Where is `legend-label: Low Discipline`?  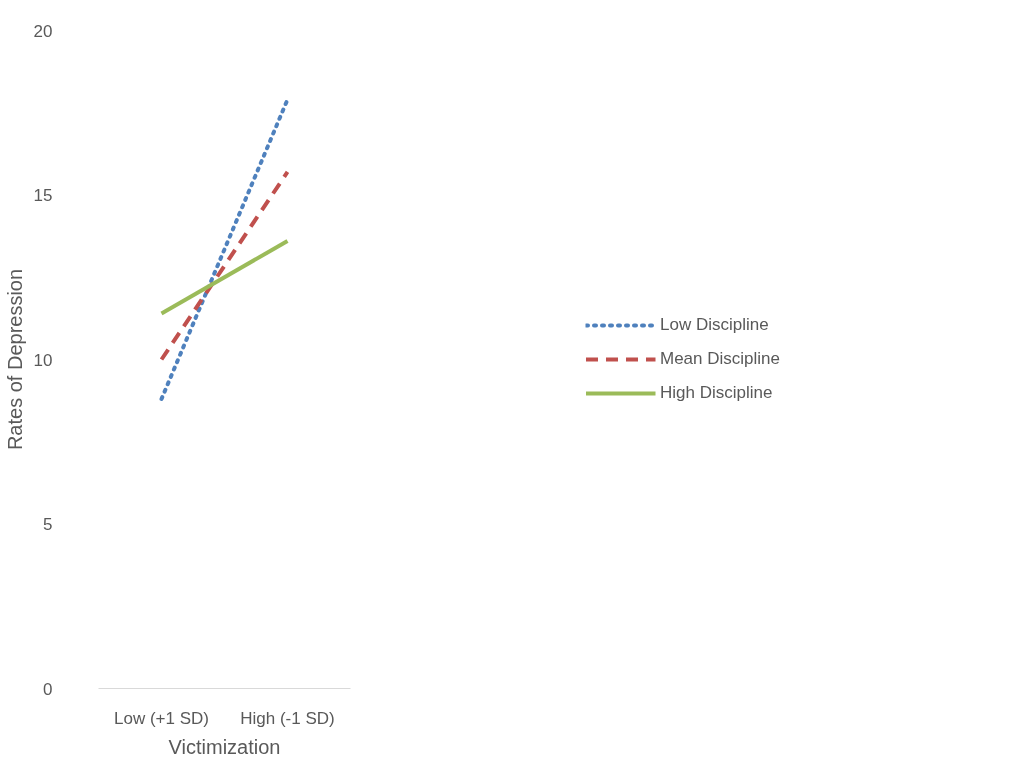 legend-label: Low Discipline is located at coordinates (714, 325).